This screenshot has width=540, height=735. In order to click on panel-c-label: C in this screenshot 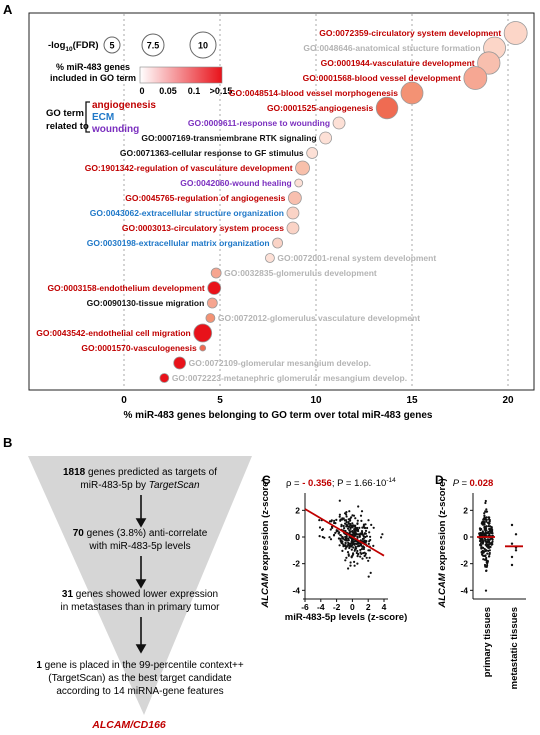, I will do `click(266, 480)`.